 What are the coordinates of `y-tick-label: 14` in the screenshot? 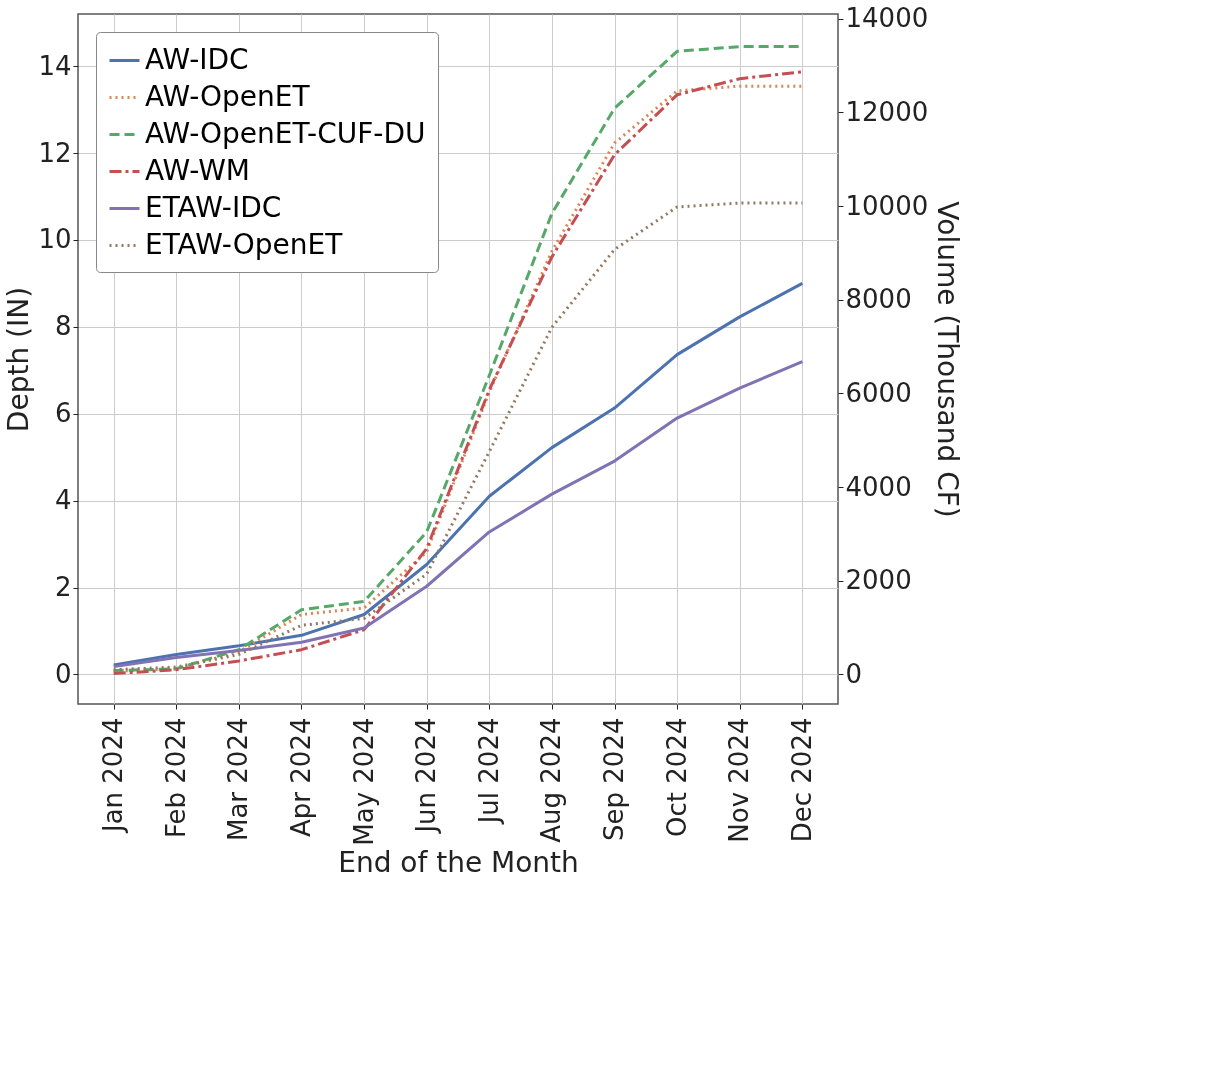 It's located at (55, 65).